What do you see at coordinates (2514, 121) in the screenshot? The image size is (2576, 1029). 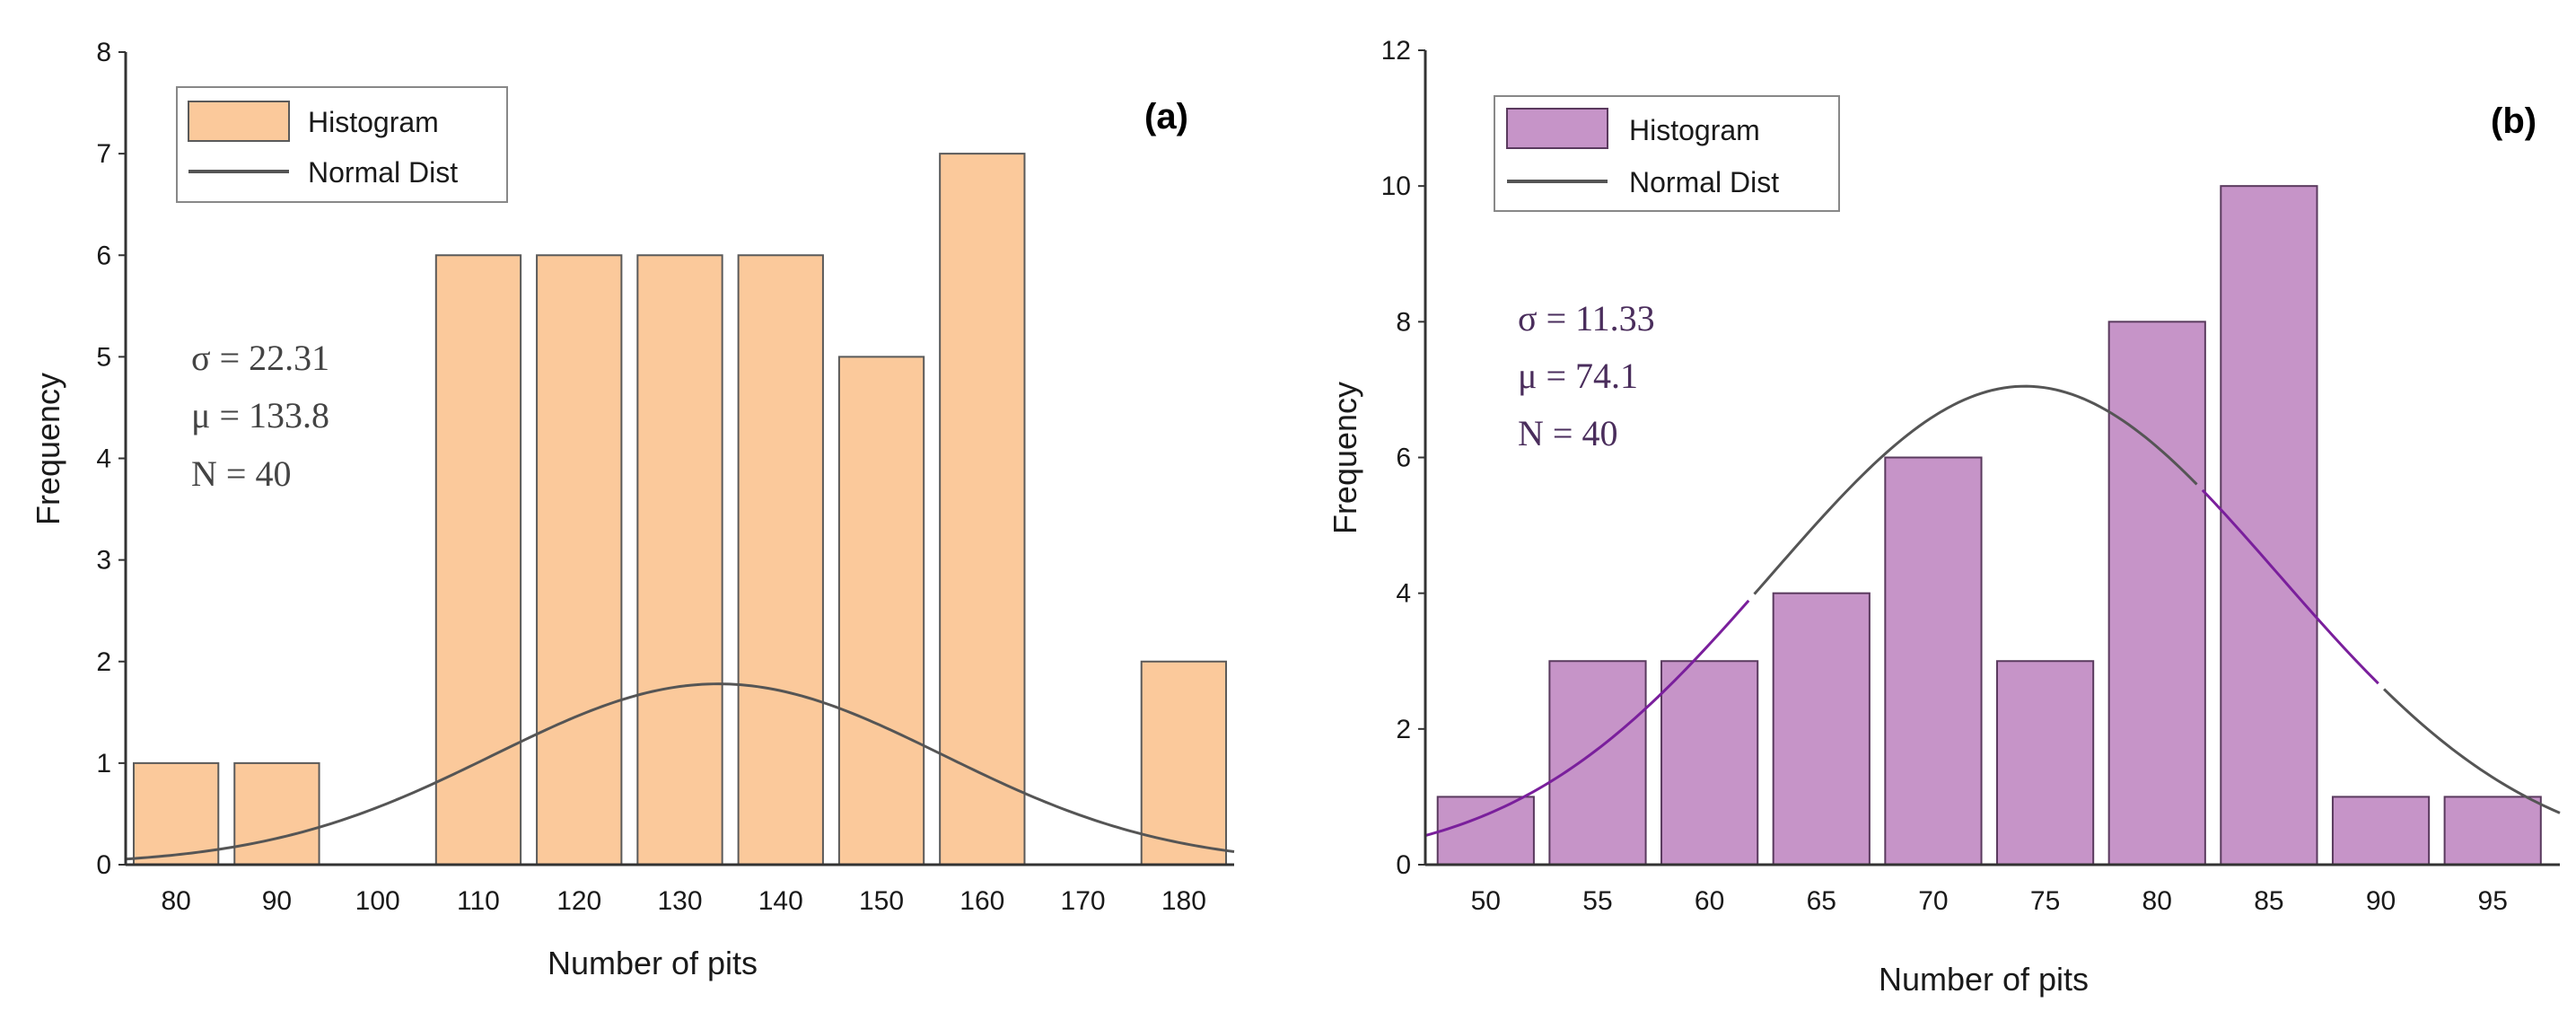 I see `chart-b-panel-label: (b)` at bounding box center [2514, 121].